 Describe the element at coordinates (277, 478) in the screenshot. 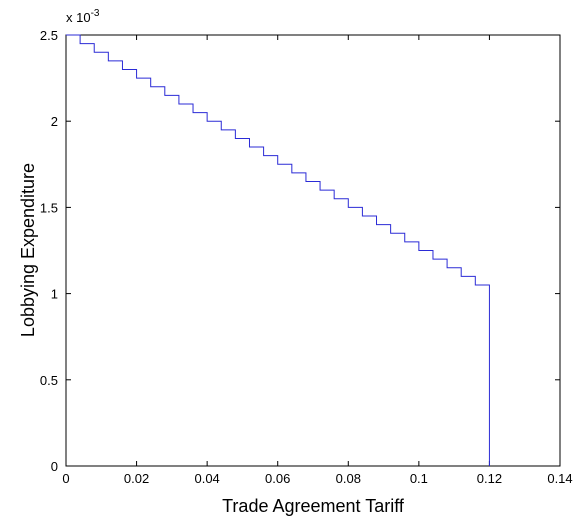

I see `x-tick-label: 0.06` at that location.